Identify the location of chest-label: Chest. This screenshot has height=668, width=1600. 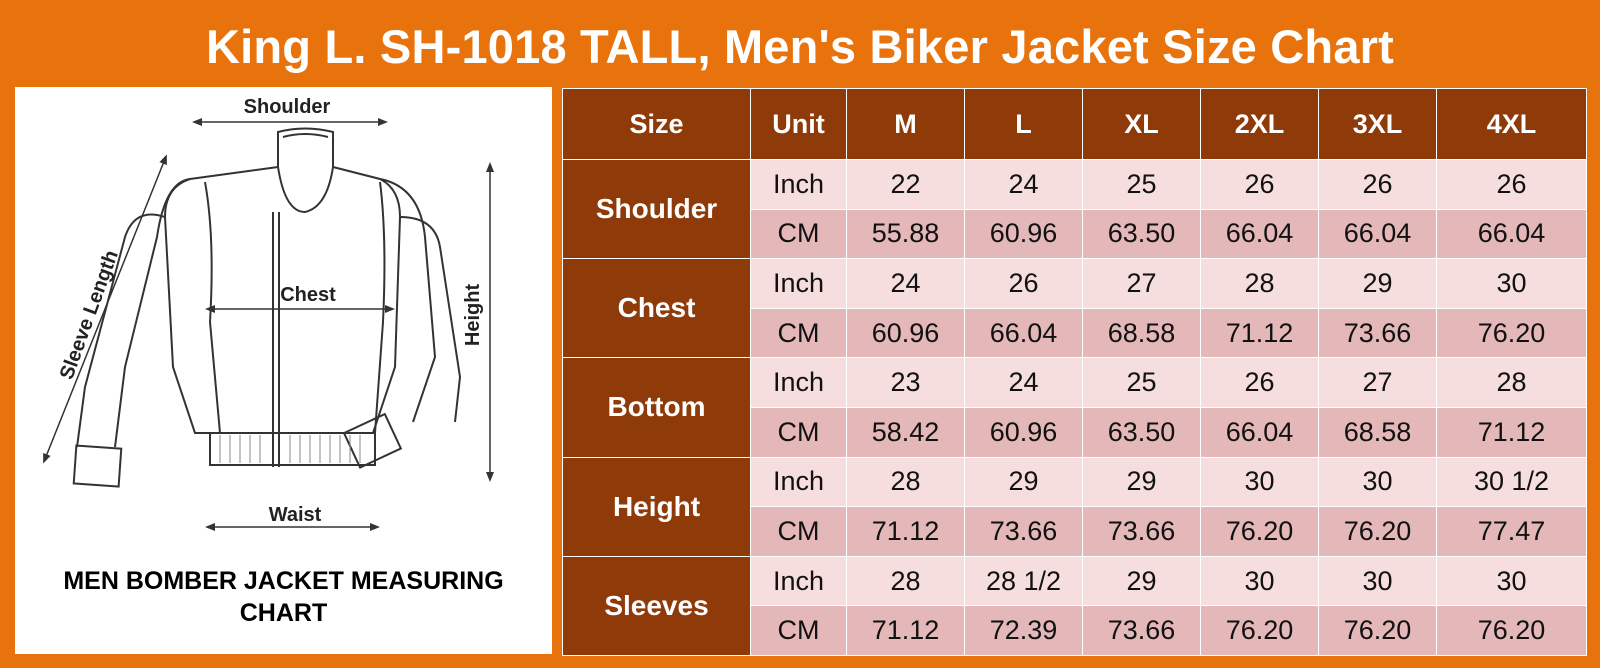
(308, 295).